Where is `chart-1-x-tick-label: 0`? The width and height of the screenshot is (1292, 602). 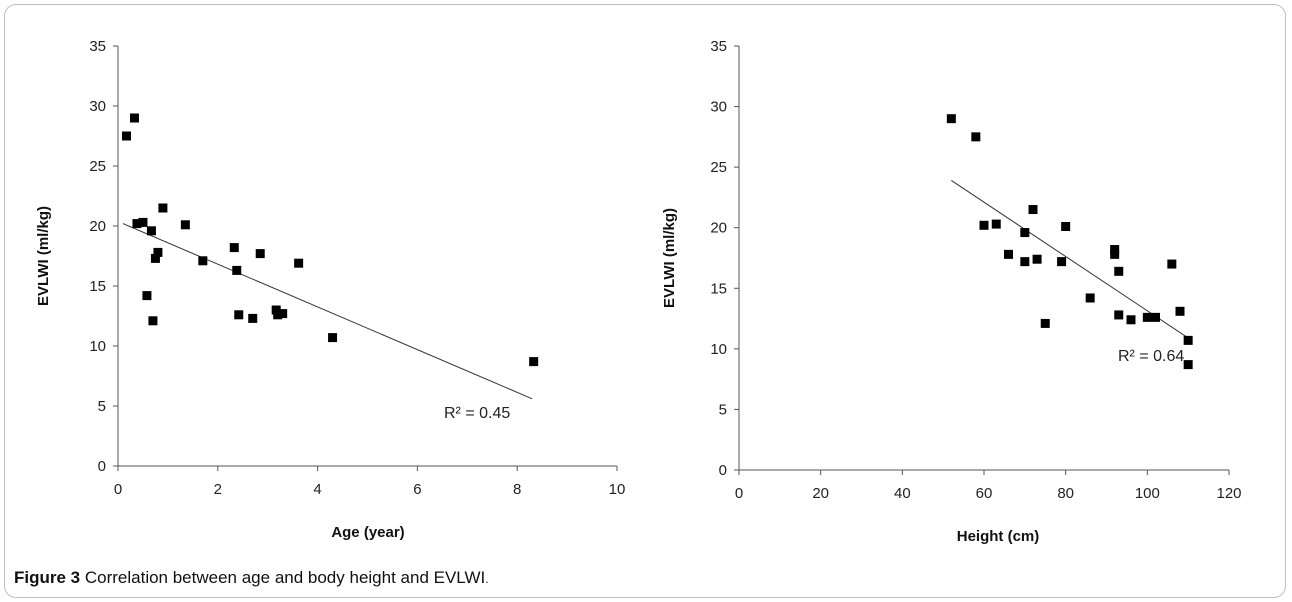 chart-1-x-tick-label: 0 is located at coordinates (739, 493).